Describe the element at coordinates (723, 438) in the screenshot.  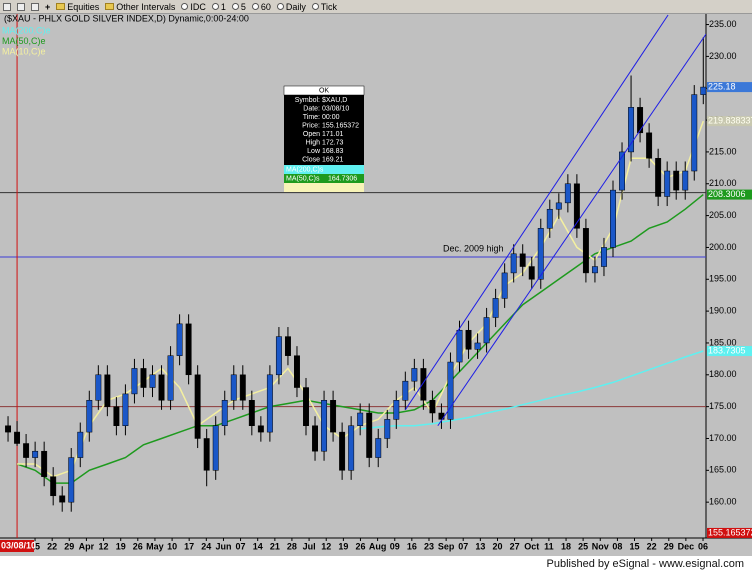
I see `y-tick-label: 170.00` at that location.